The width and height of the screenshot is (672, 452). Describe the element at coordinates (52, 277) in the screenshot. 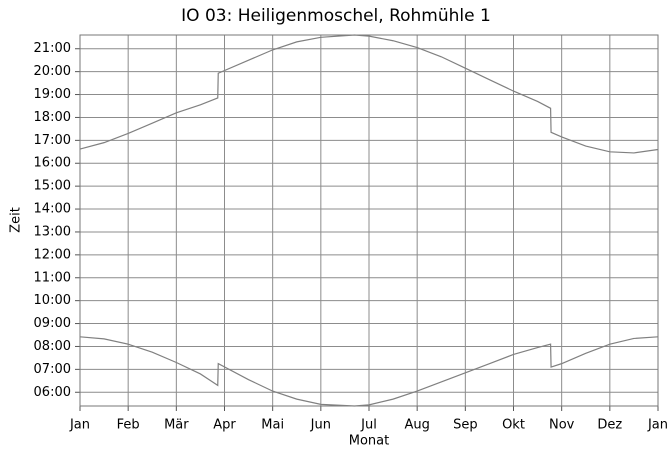

I see `y-tick-label: 11:00` at that location.